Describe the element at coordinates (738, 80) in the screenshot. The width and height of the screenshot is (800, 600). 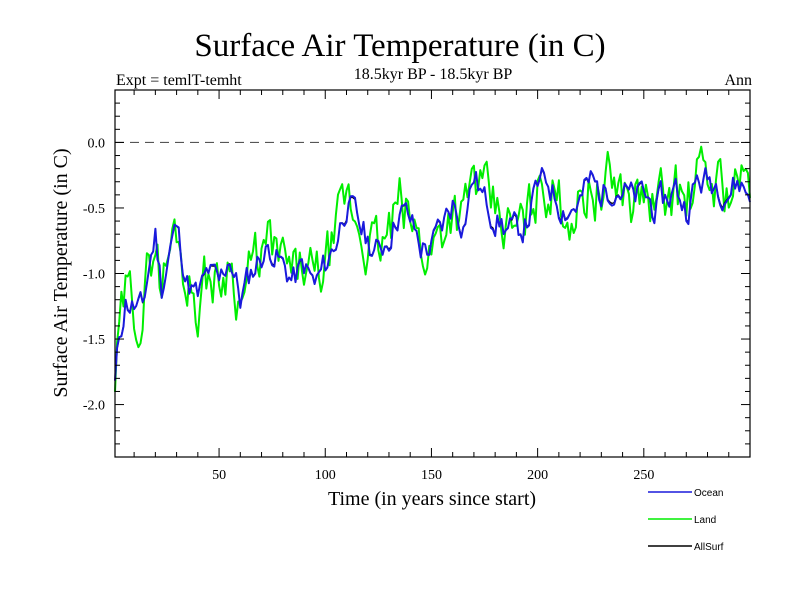
I see `season-label: Ann` at that location.